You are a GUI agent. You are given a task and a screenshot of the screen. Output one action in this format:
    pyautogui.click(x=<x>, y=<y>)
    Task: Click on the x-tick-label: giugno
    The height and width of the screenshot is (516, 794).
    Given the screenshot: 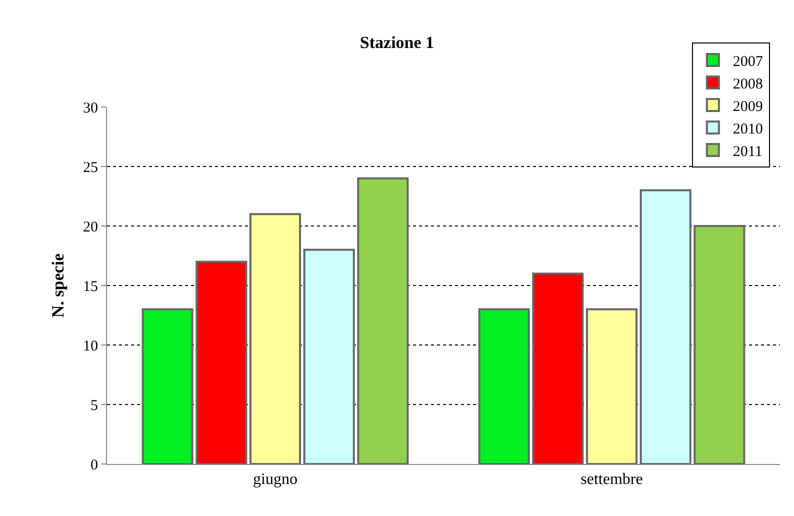 What is the action you would take?
    pyautogui.click(x=275, y=479)
    